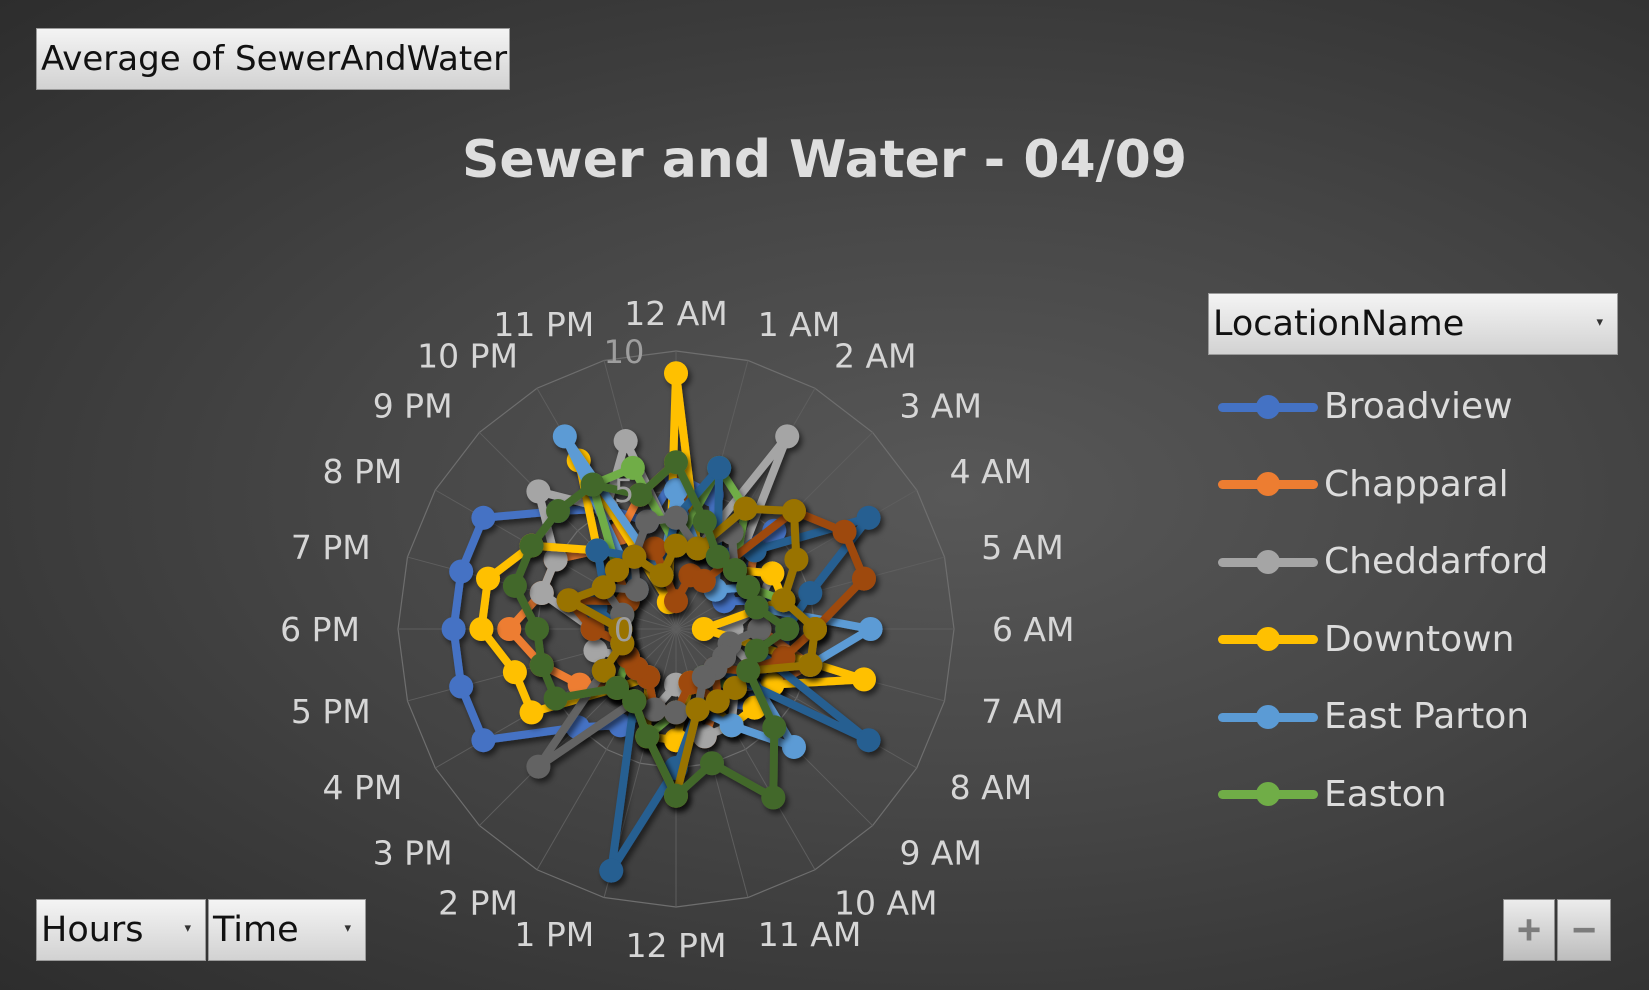 The image size is (1649, 990). I want to click on zoom-out-button: −, so click(1584, 930).